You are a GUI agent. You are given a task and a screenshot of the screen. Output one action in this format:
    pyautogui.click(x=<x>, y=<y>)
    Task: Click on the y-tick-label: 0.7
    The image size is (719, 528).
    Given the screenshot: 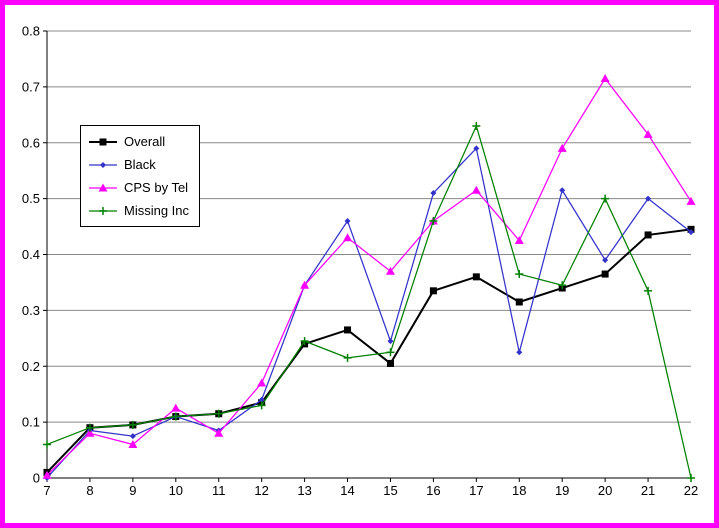 What is the action you would take?
    pyautogui.click(x=31, y=86)
    